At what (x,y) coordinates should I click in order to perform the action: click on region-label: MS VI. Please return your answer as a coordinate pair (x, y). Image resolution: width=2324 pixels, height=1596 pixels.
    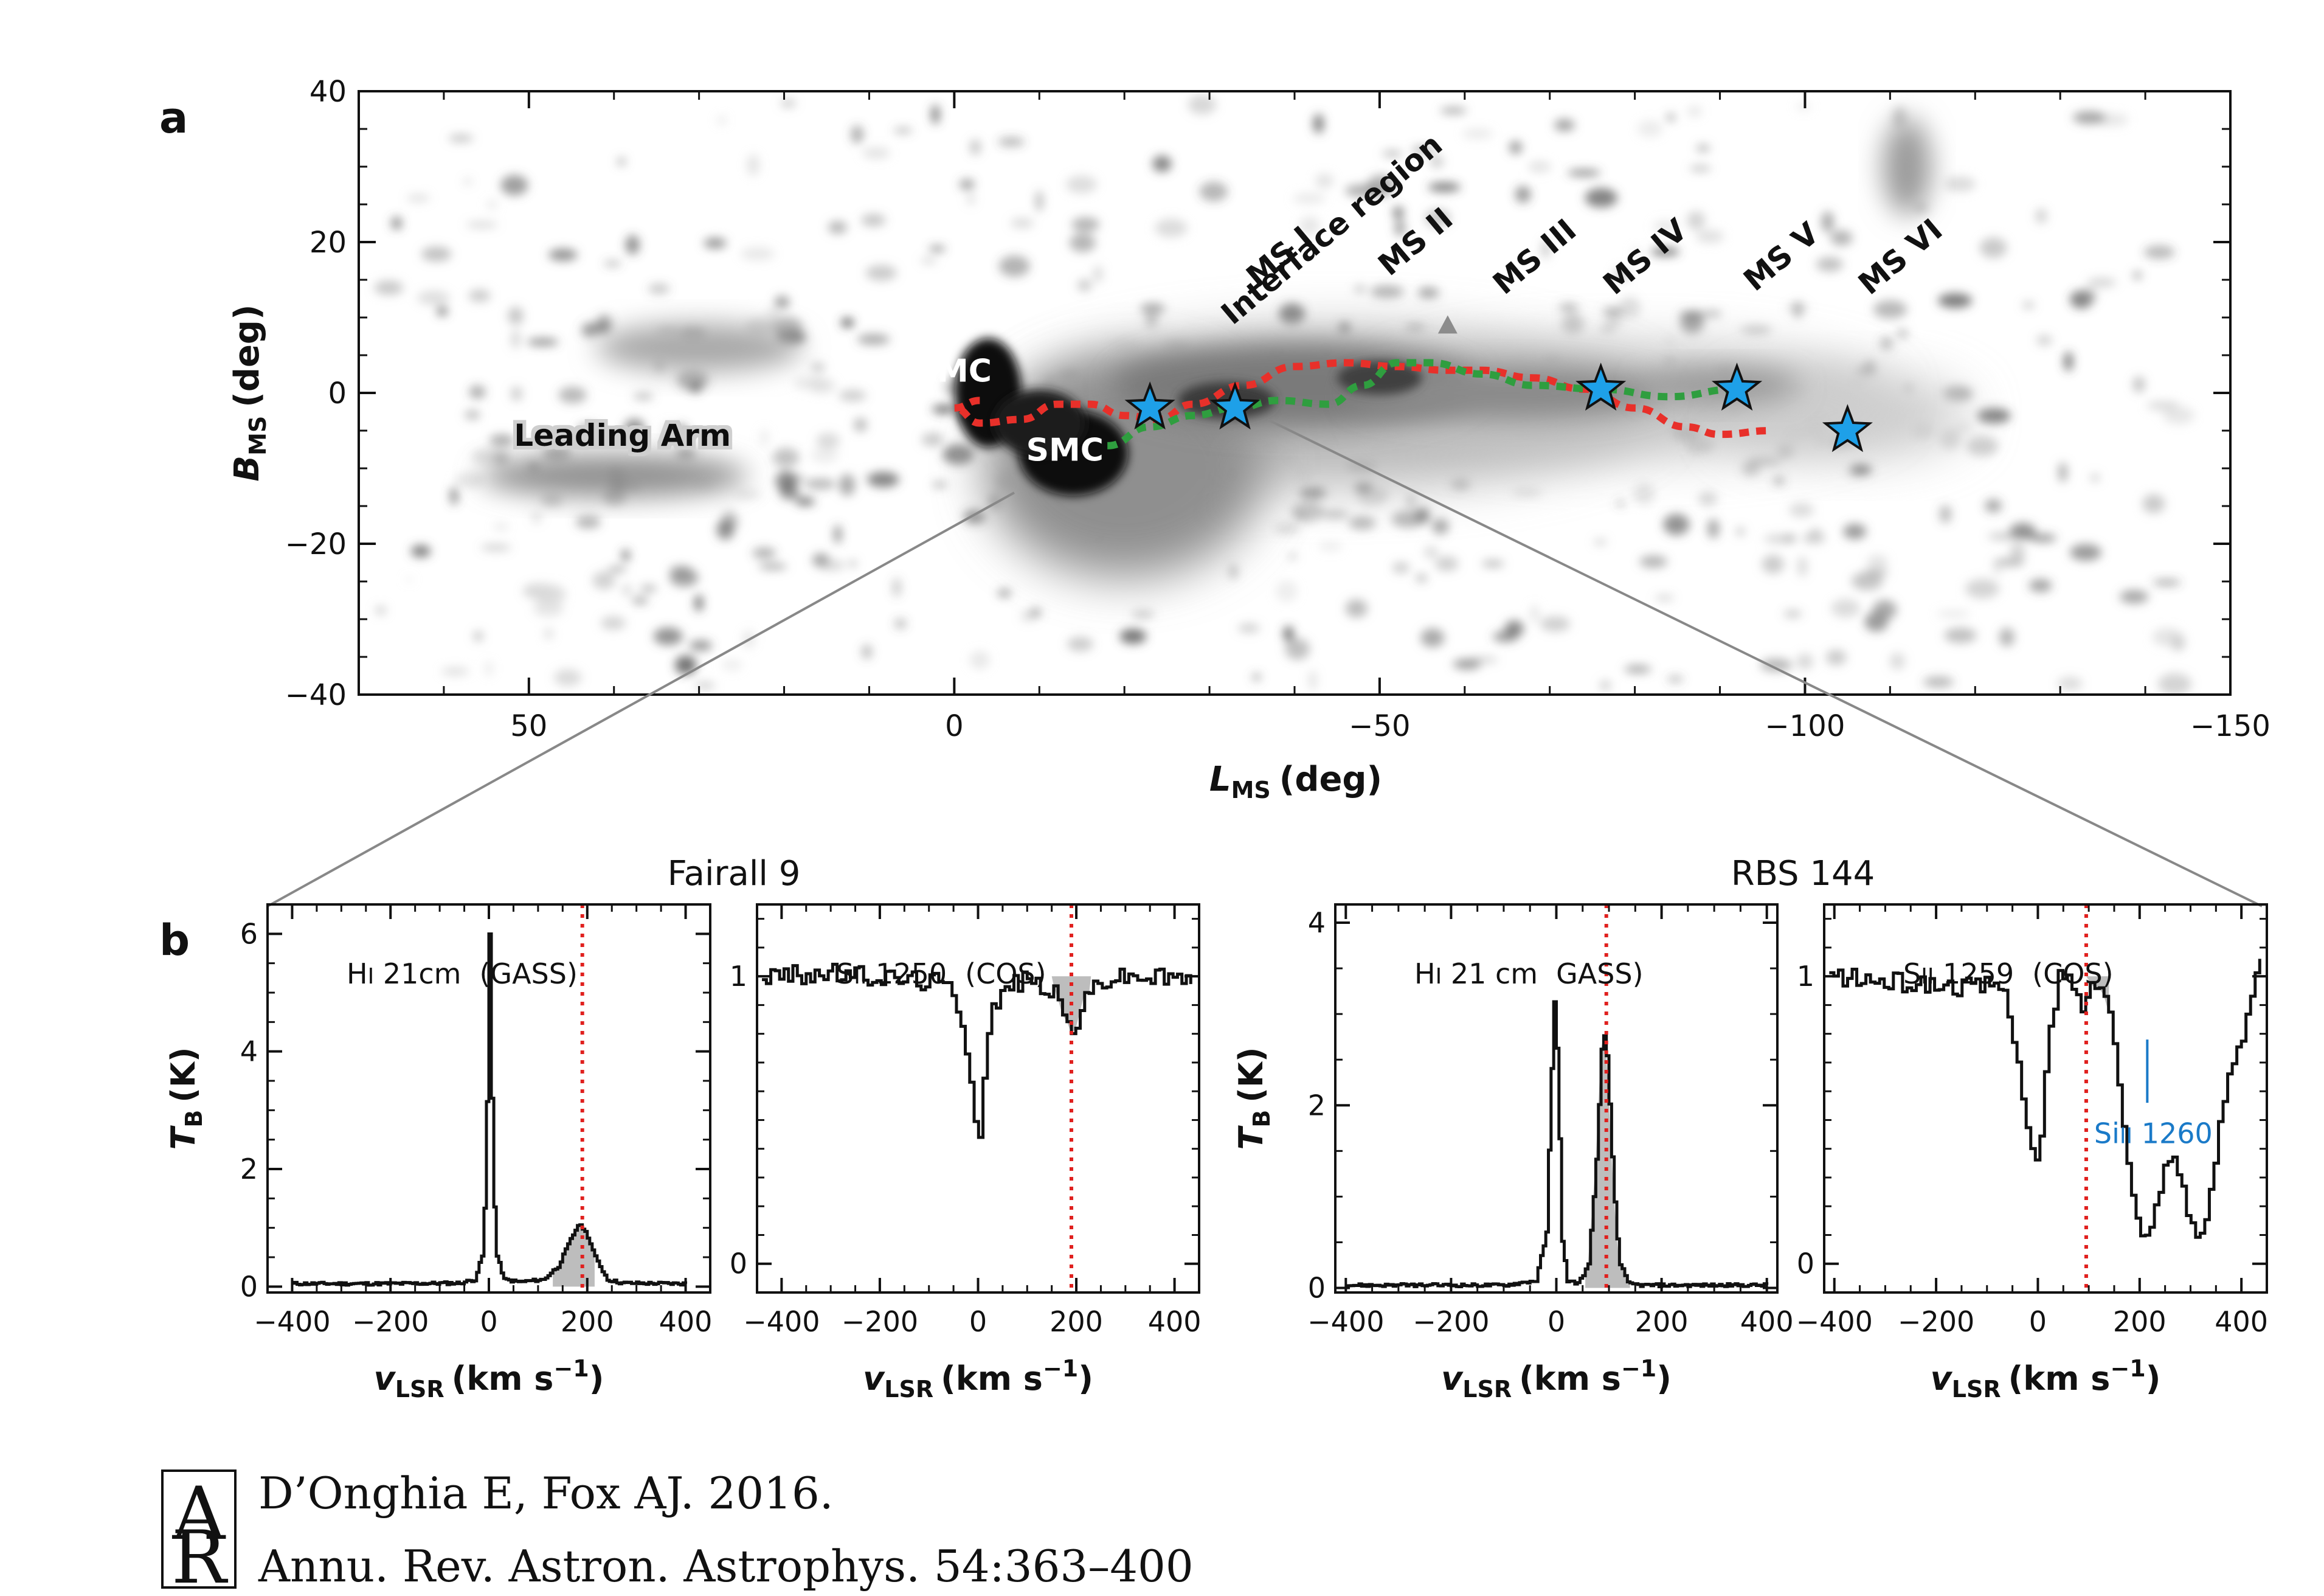
    Looking at the image, I should click on (1900, 257).